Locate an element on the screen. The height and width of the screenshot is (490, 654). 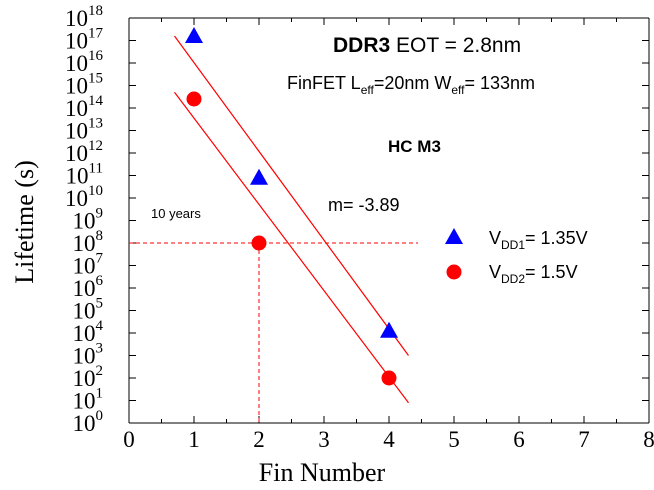
ten-years-label: 10 years is located at coordinates (176, 213).